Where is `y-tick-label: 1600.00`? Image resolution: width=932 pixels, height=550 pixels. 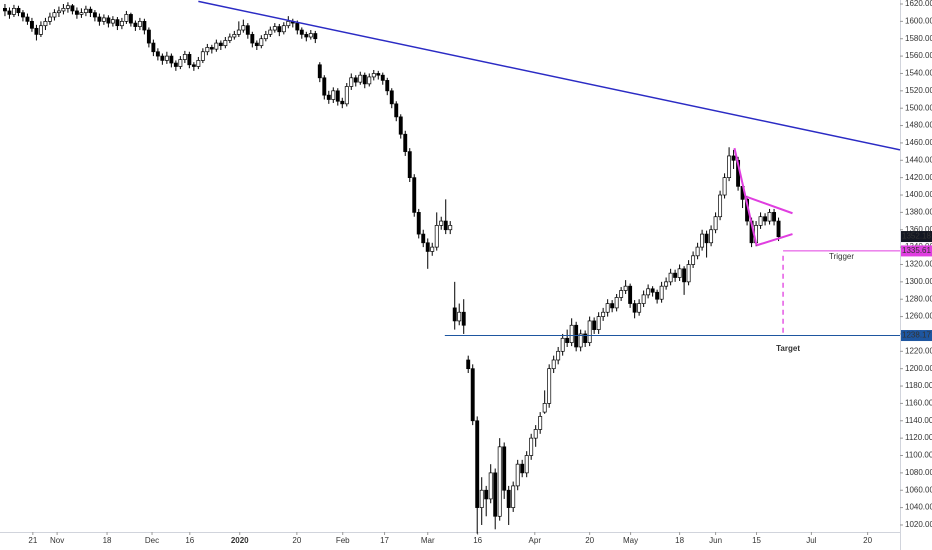 y-tick-label: 1600.00 is located at coordinates (918, 20).